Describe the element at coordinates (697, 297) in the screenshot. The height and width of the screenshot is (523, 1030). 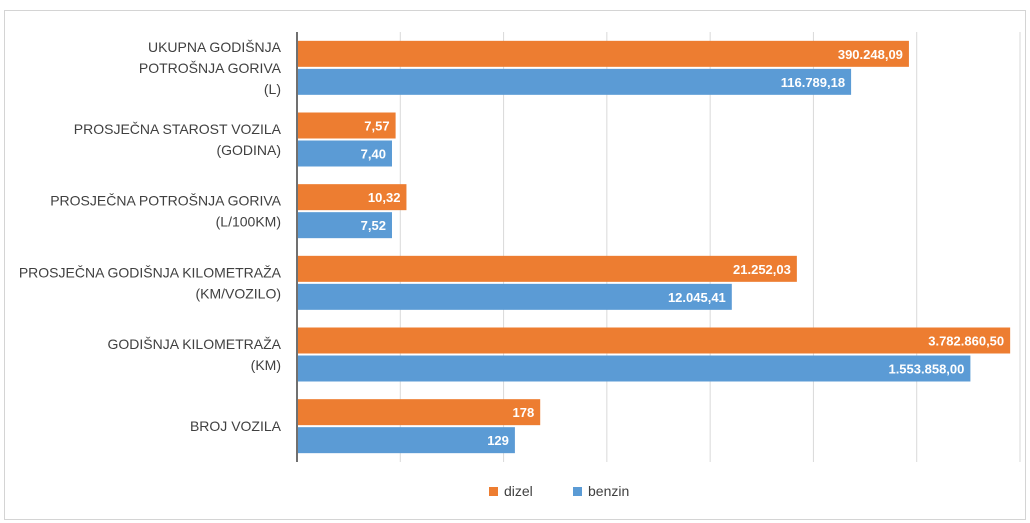
I see `data-label-benzin-3: 12.045,41` at that location.